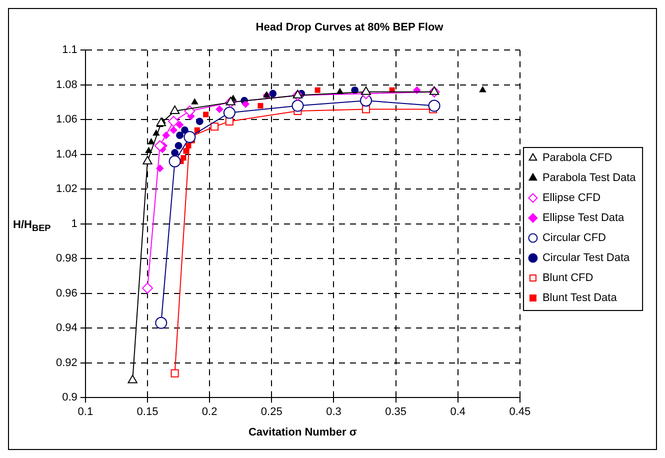 The image size is (665, 458). Describe the element at coordinates (67, 120) in the screenshot. I see `y-tick-label: 1.06` at that location.